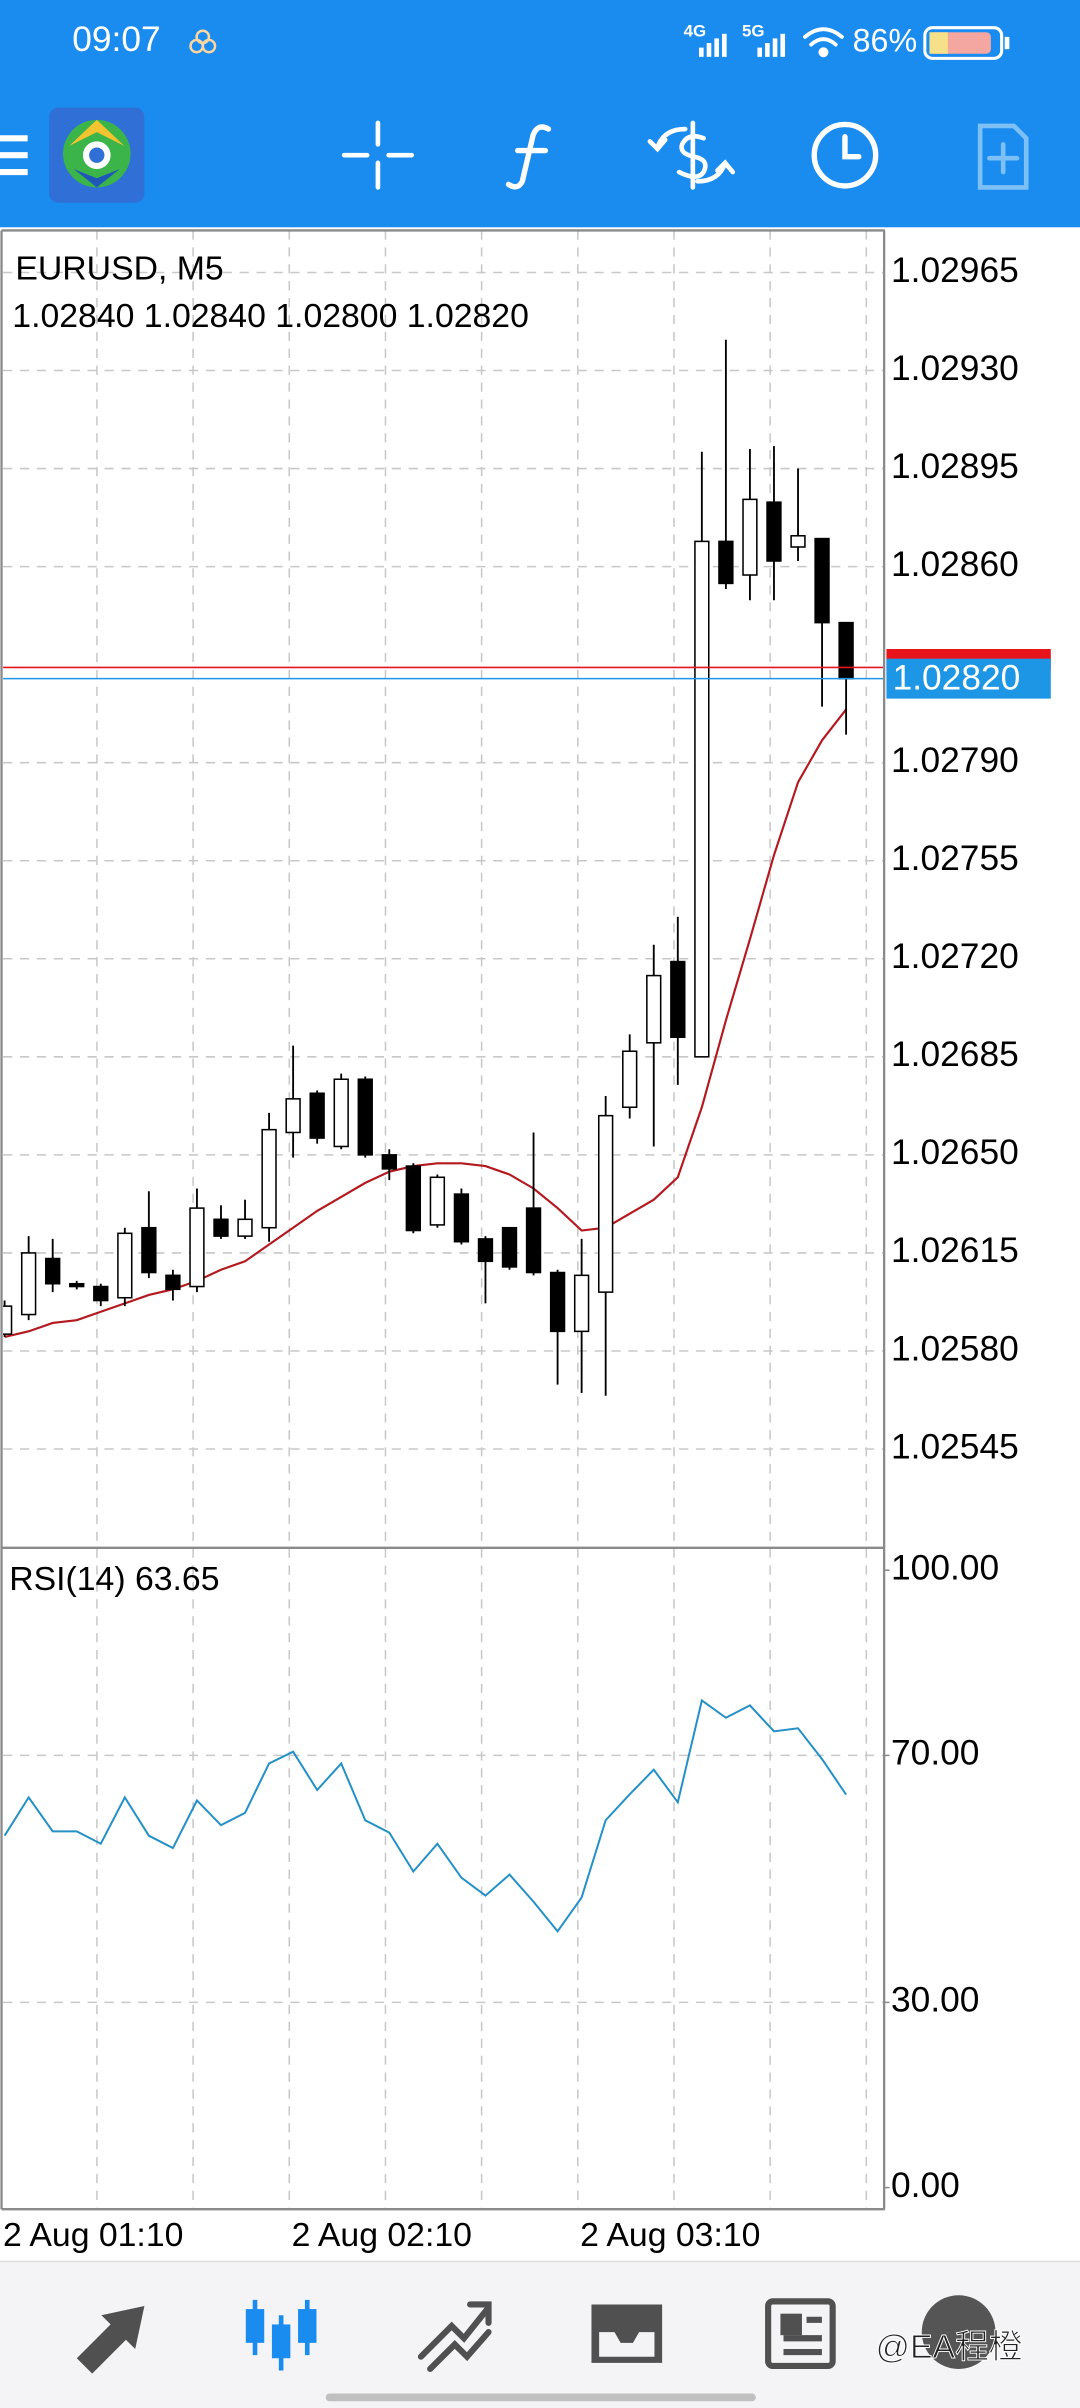  I want to click on indicators-button, so click(528, 157).